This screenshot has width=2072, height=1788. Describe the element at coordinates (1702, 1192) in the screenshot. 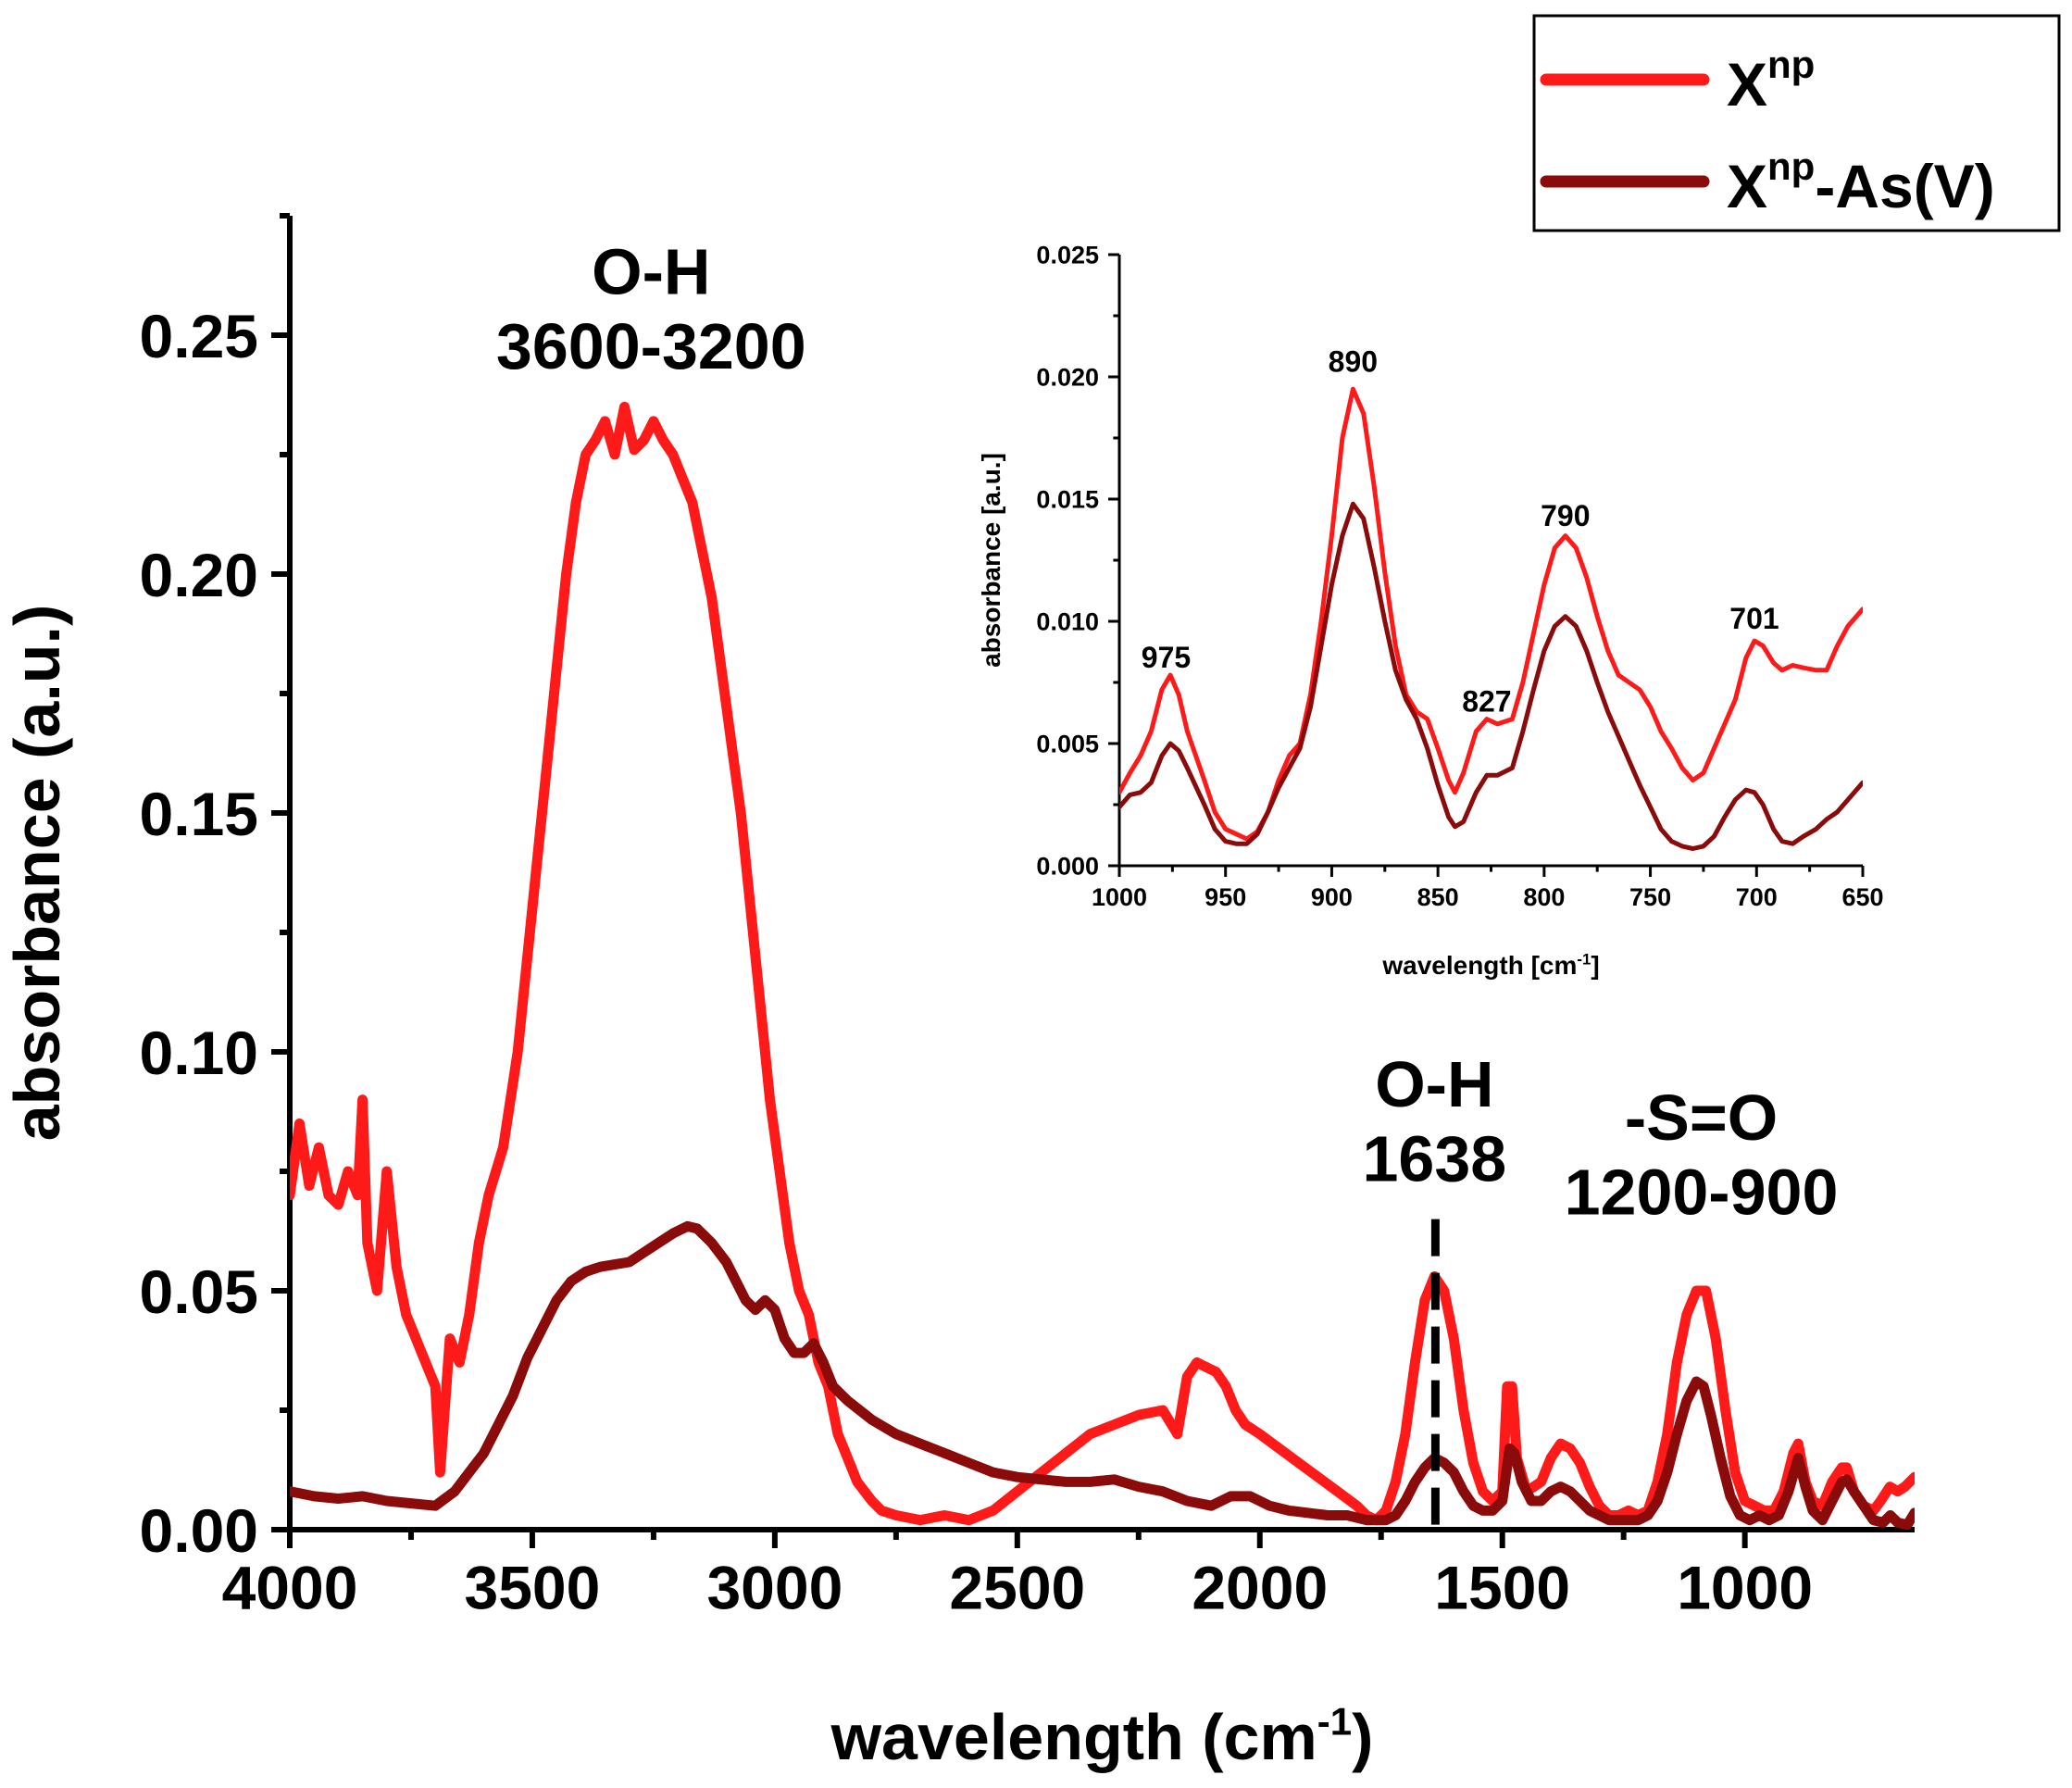

I see `annotation-so-line: 1200-900` at that location.